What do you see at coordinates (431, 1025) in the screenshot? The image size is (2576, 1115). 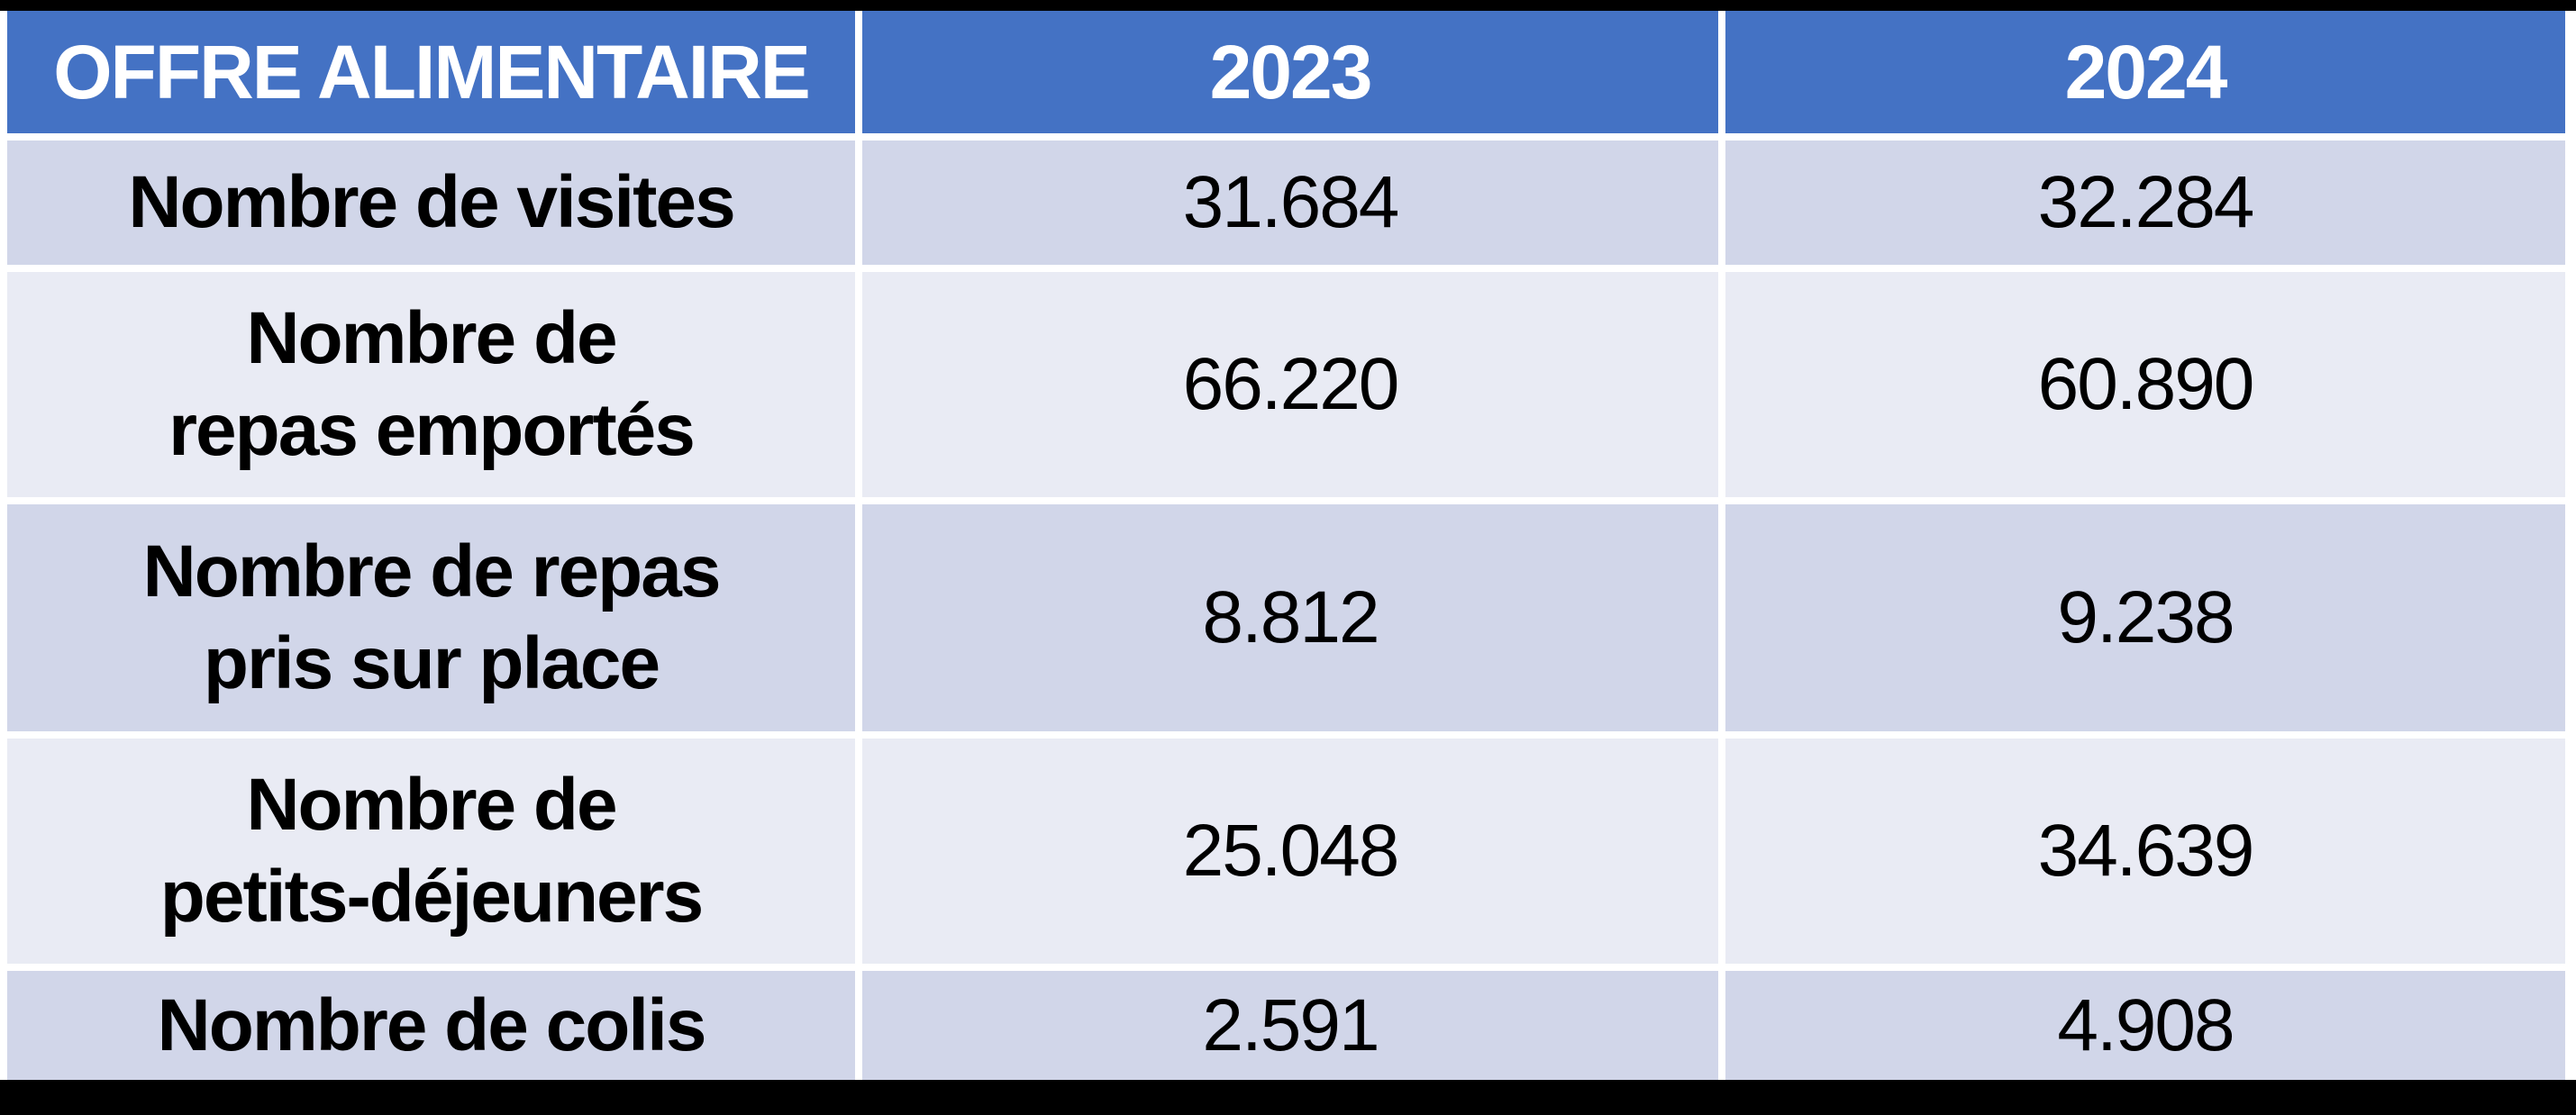 I see `row-colis-label: Nombre de colis` at bounding box center [431, 1025].